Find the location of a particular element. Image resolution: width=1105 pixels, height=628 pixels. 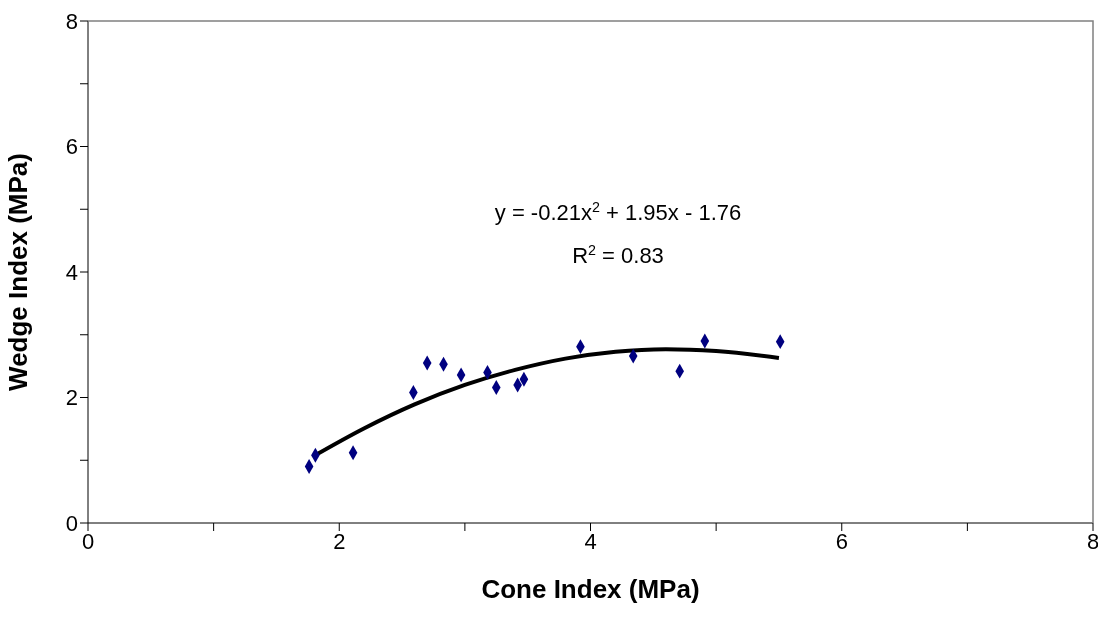

x-axis-title: Cone Index (MPa) is located at coordinates (590, 589).